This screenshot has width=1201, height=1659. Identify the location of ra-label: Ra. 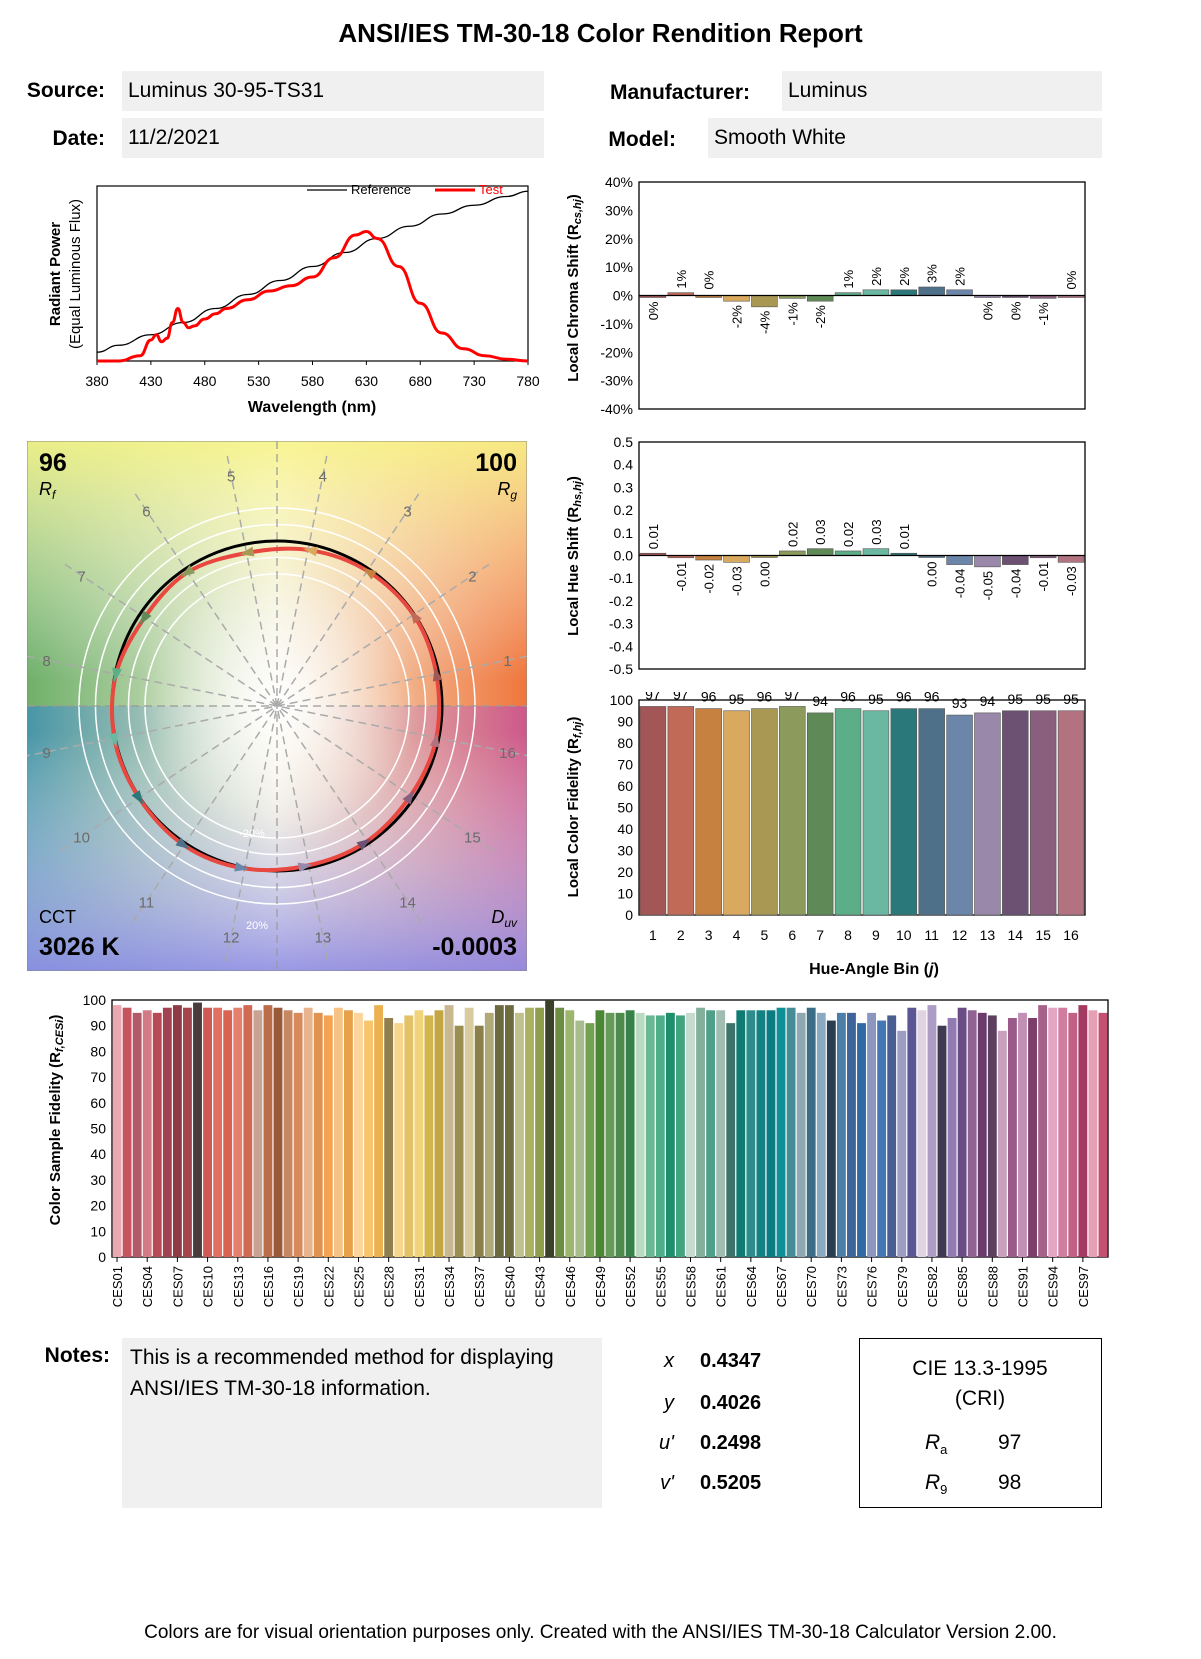
(936, 1444).